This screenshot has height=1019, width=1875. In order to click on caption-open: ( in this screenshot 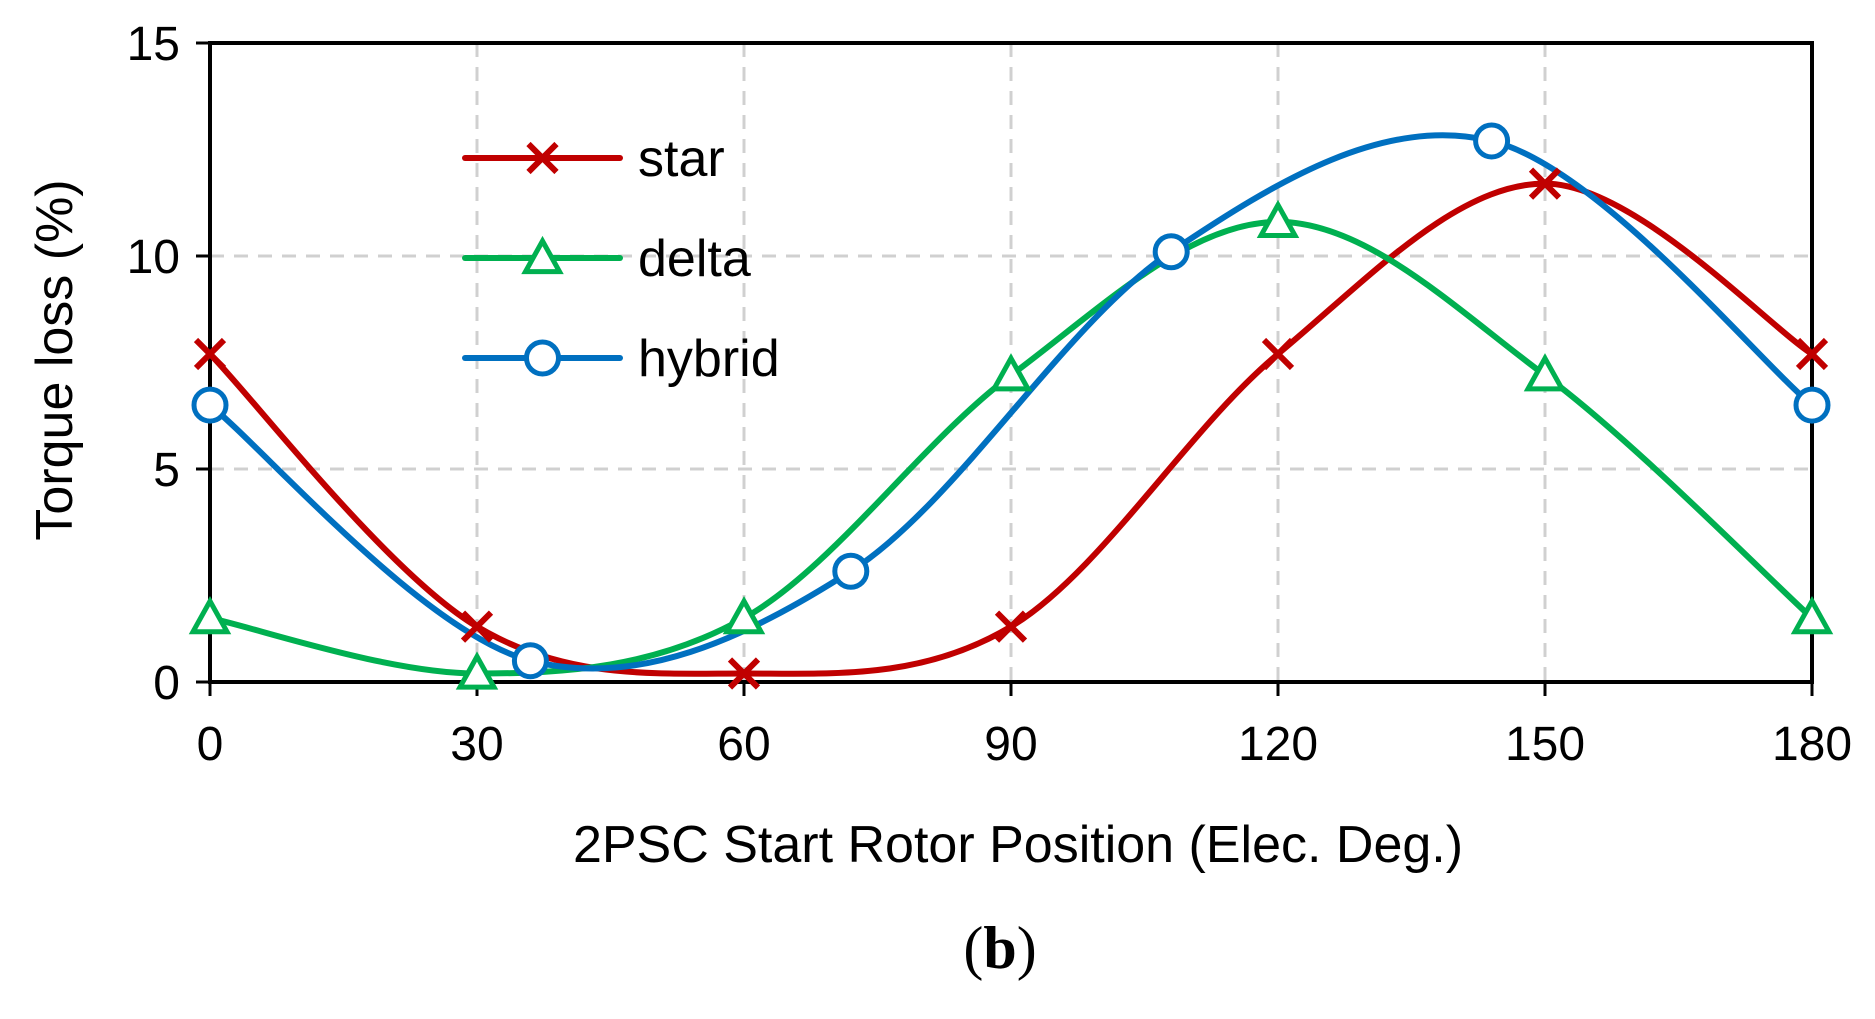, I will do `click(973, 948)`.